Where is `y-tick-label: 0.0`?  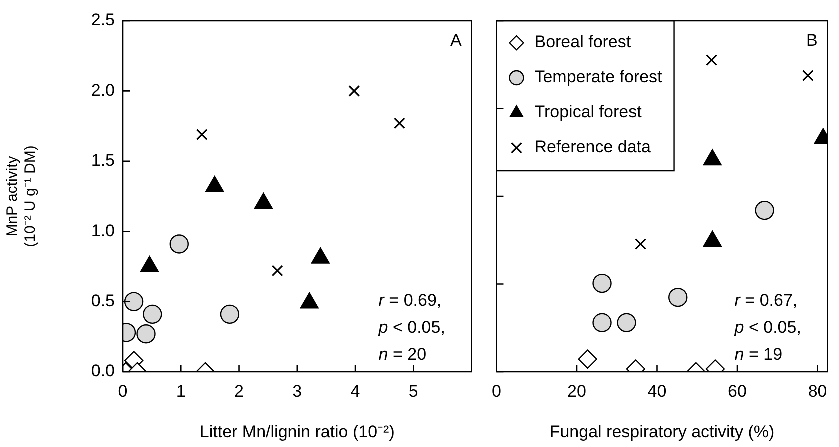
y-tick-label: 0.0 is located at coordinates (103, 371).